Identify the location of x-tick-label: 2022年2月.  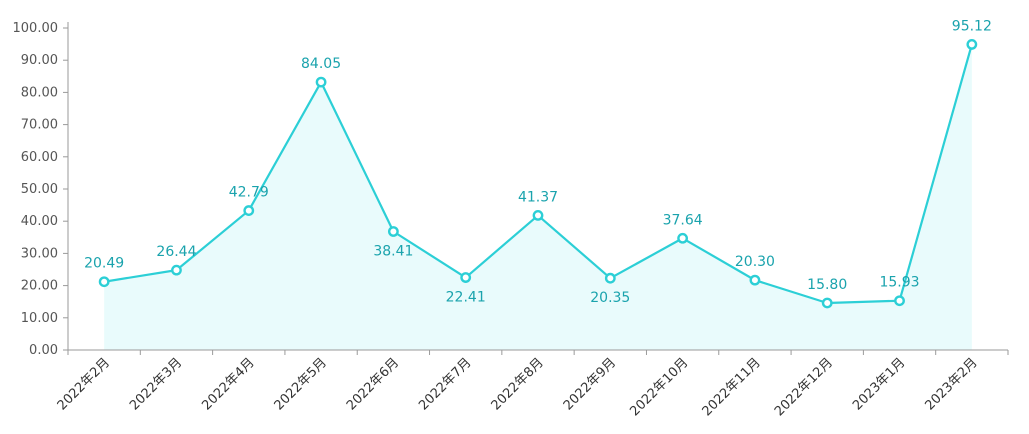
(84, 384).